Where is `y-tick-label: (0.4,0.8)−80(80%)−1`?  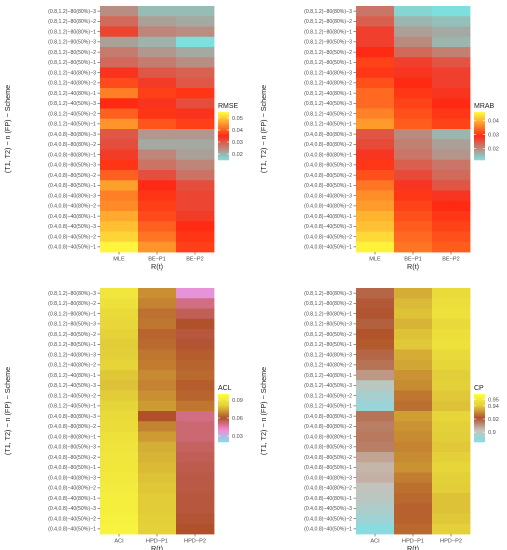 y-tick-label: (0.4,0.8)−80(80%)−1 is located at coordinates (328, 437).